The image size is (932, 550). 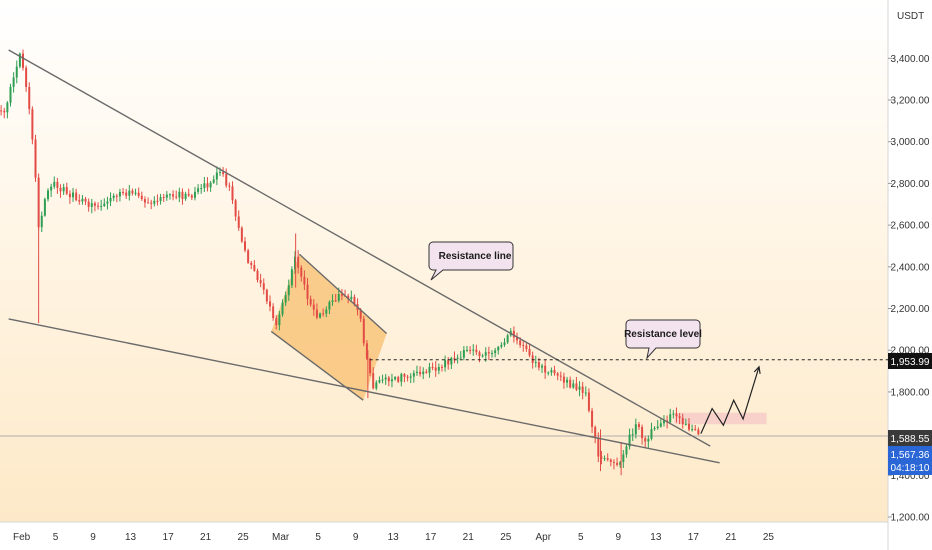 I want to click on x-tick-label: 13, so click(x=394, y=537).